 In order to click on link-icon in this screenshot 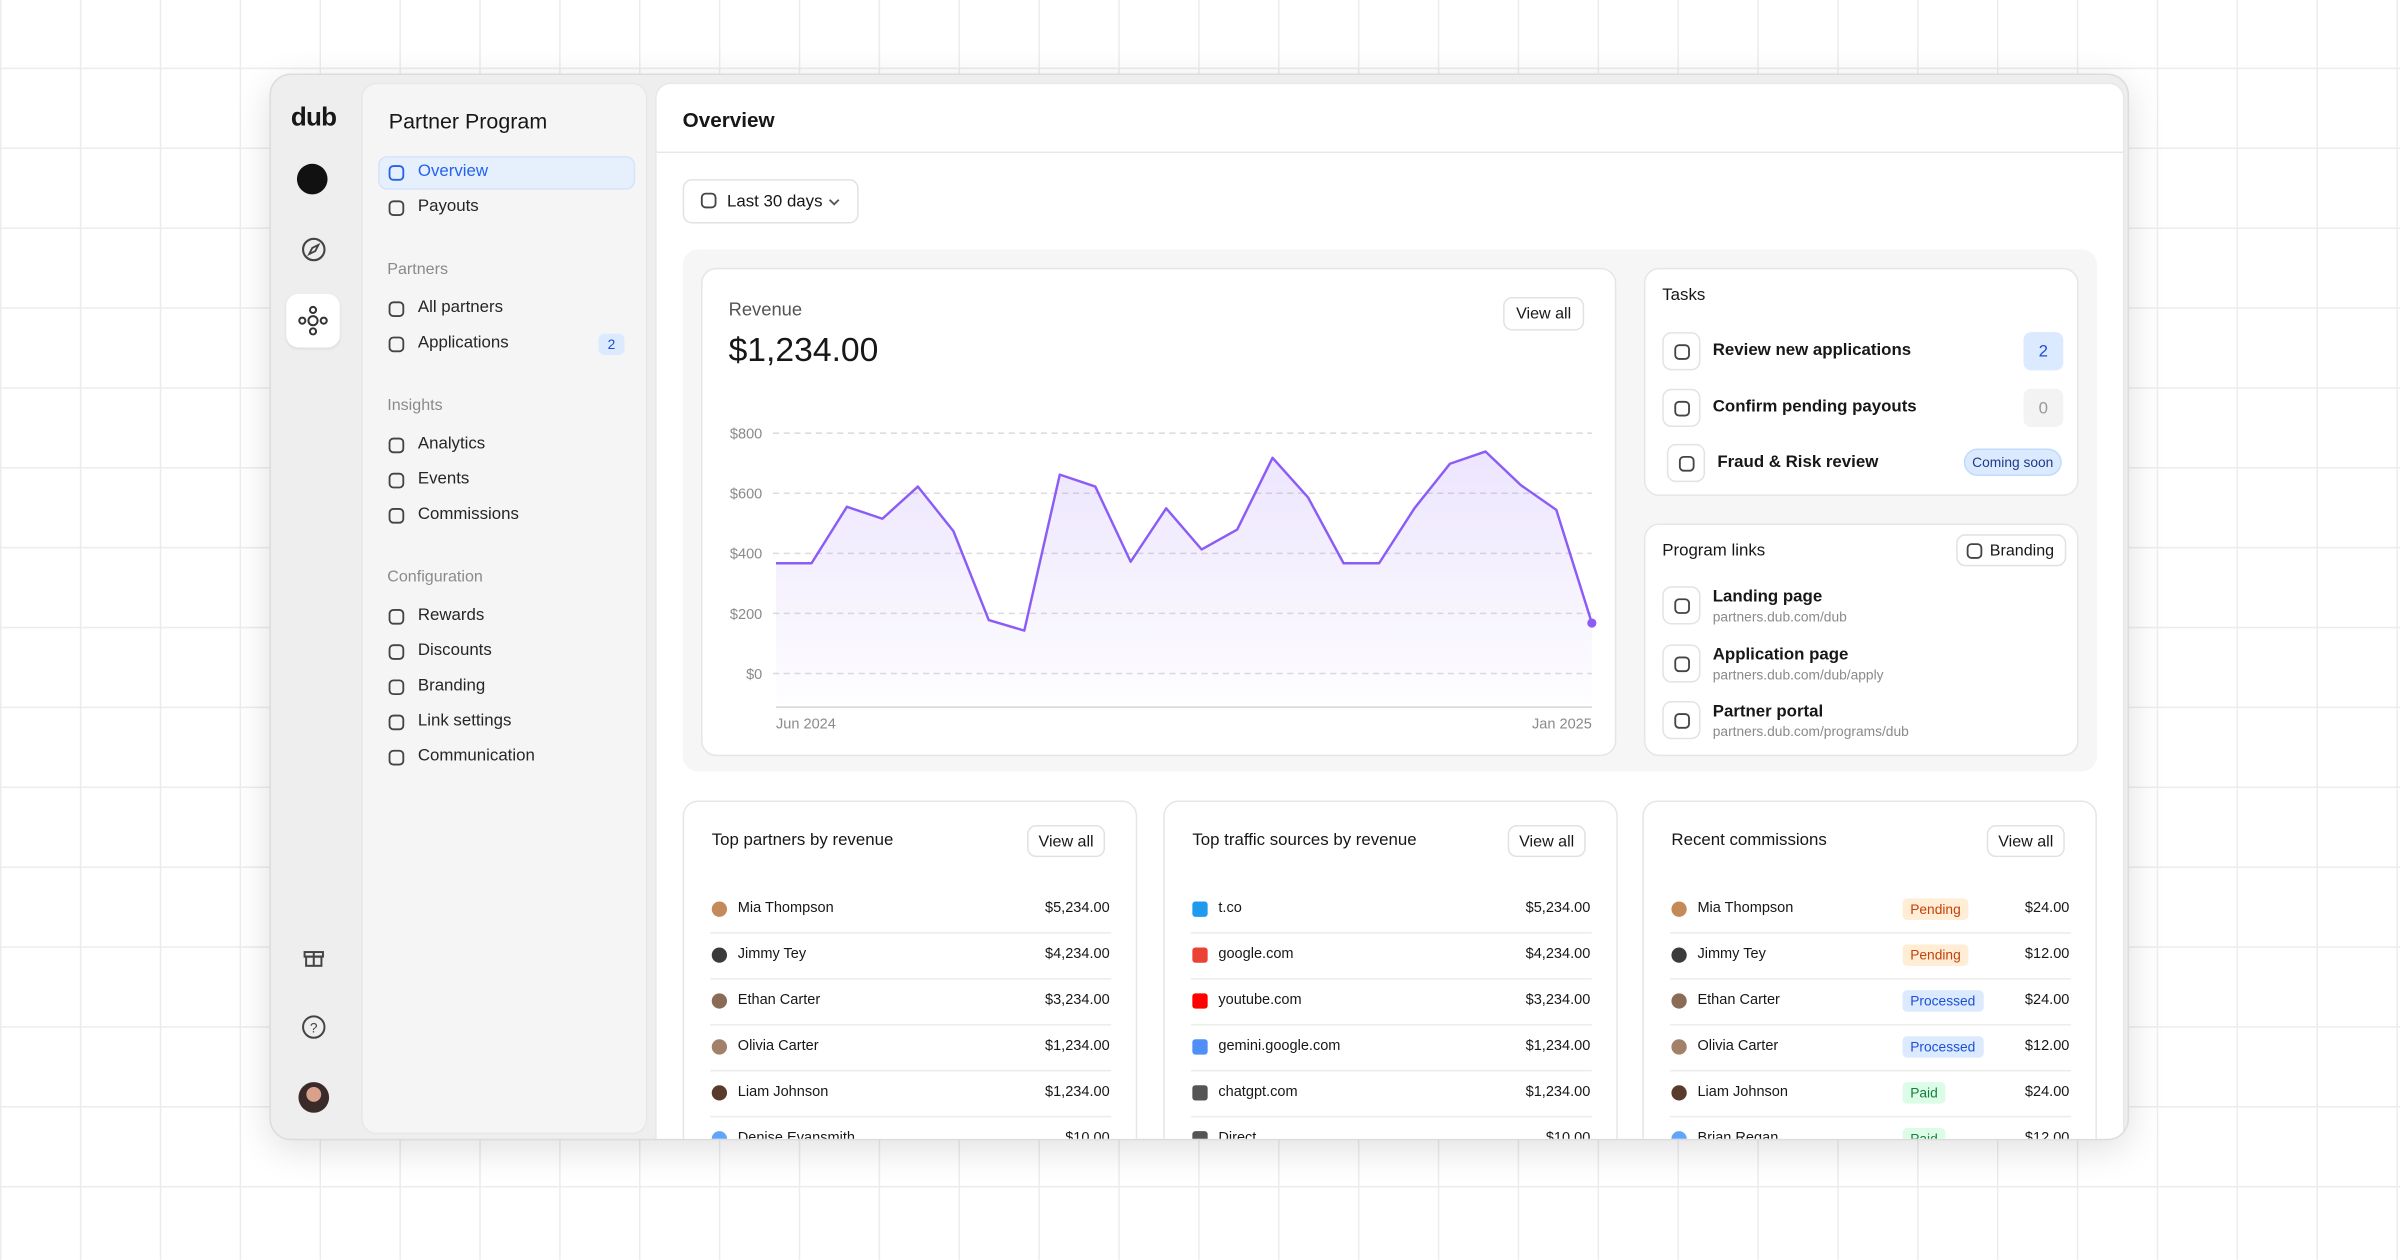, I will do `click(1681, 720)`.